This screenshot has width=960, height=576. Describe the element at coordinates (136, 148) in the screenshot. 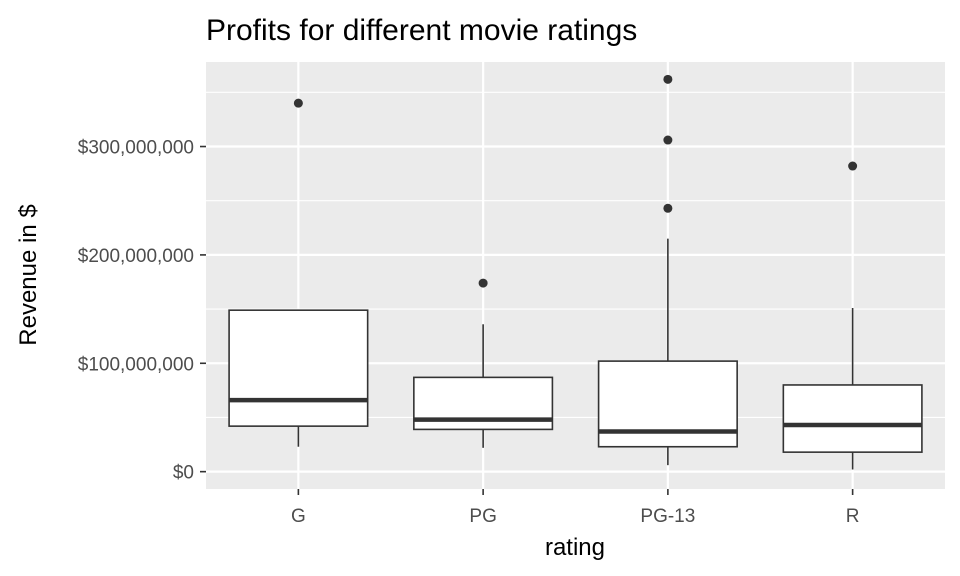

I see `y-tick-label: $300,000,000` at that location.